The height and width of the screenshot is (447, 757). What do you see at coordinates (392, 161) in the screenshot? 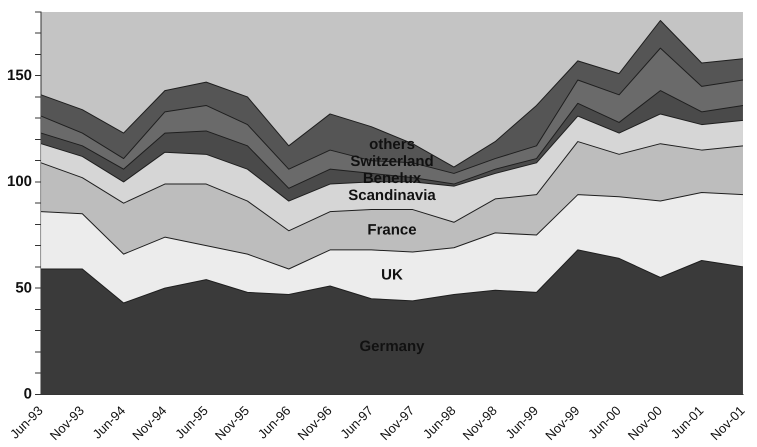
I see `series-label: Switzerland` at bounding box center [392, 161].